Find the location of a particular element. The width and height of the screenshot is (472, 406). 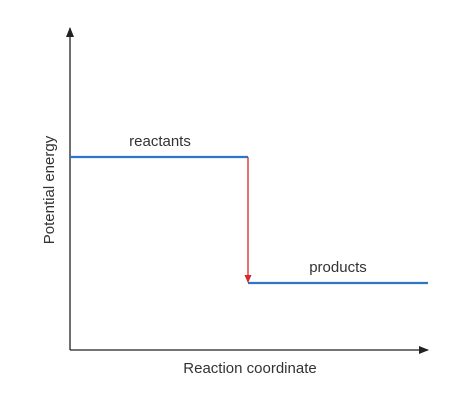

reactants-label: reactants is located at coordinates (160, 141).